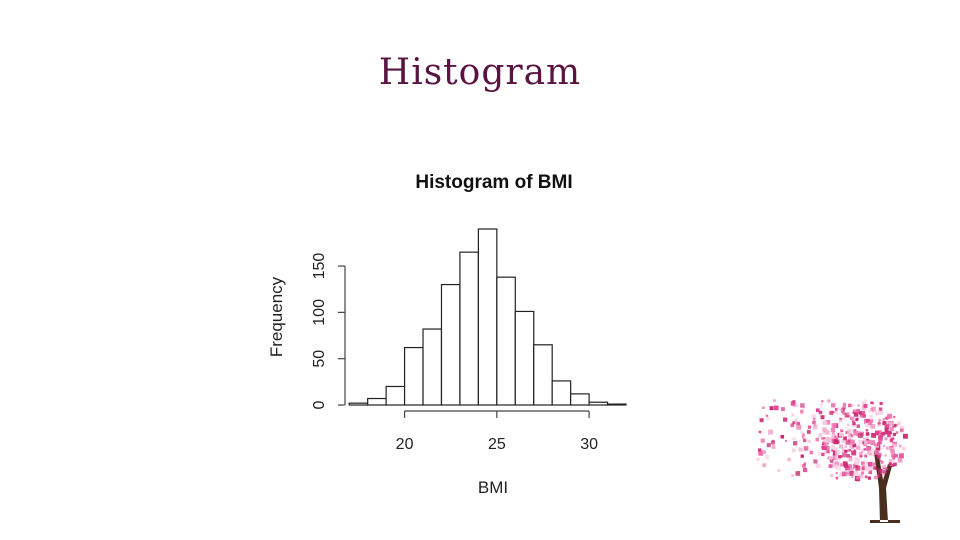 The width and height of the screenshot is (960, 540). What do you see at coordinates (276, 316) in the screenshot?
I see `y-axis-label: Frequency` at bounding box center [276, 316].